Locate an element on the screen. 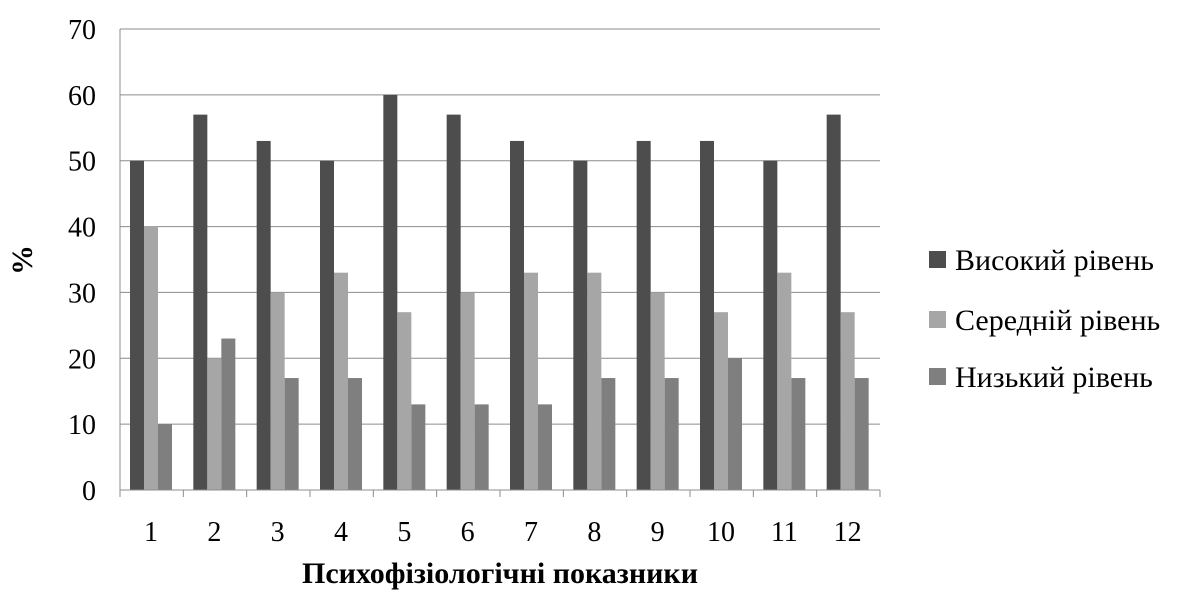 This screenshot has height=598, width=1200. x-tick-label: 6 is located at coordinates (468, 532).